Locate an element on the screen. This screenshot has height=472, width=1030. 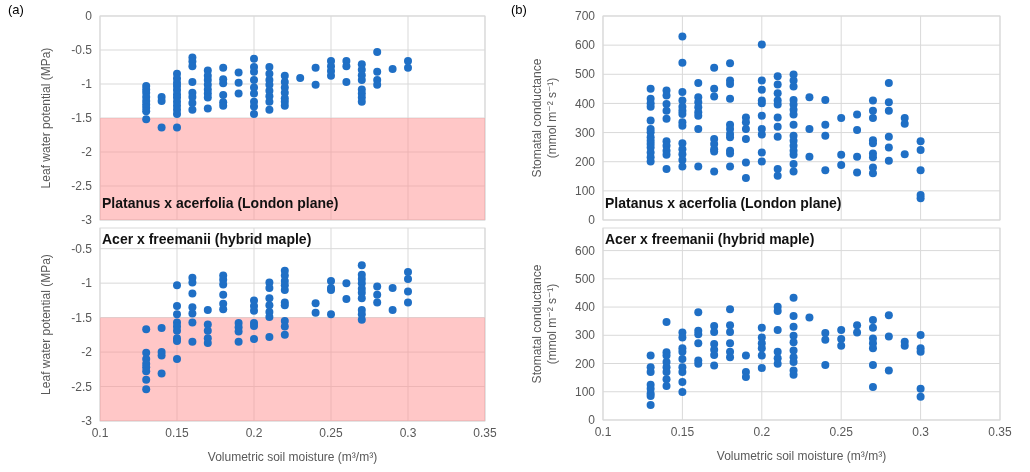
y-tick-label: 700 is located at coordinates (585, 16).